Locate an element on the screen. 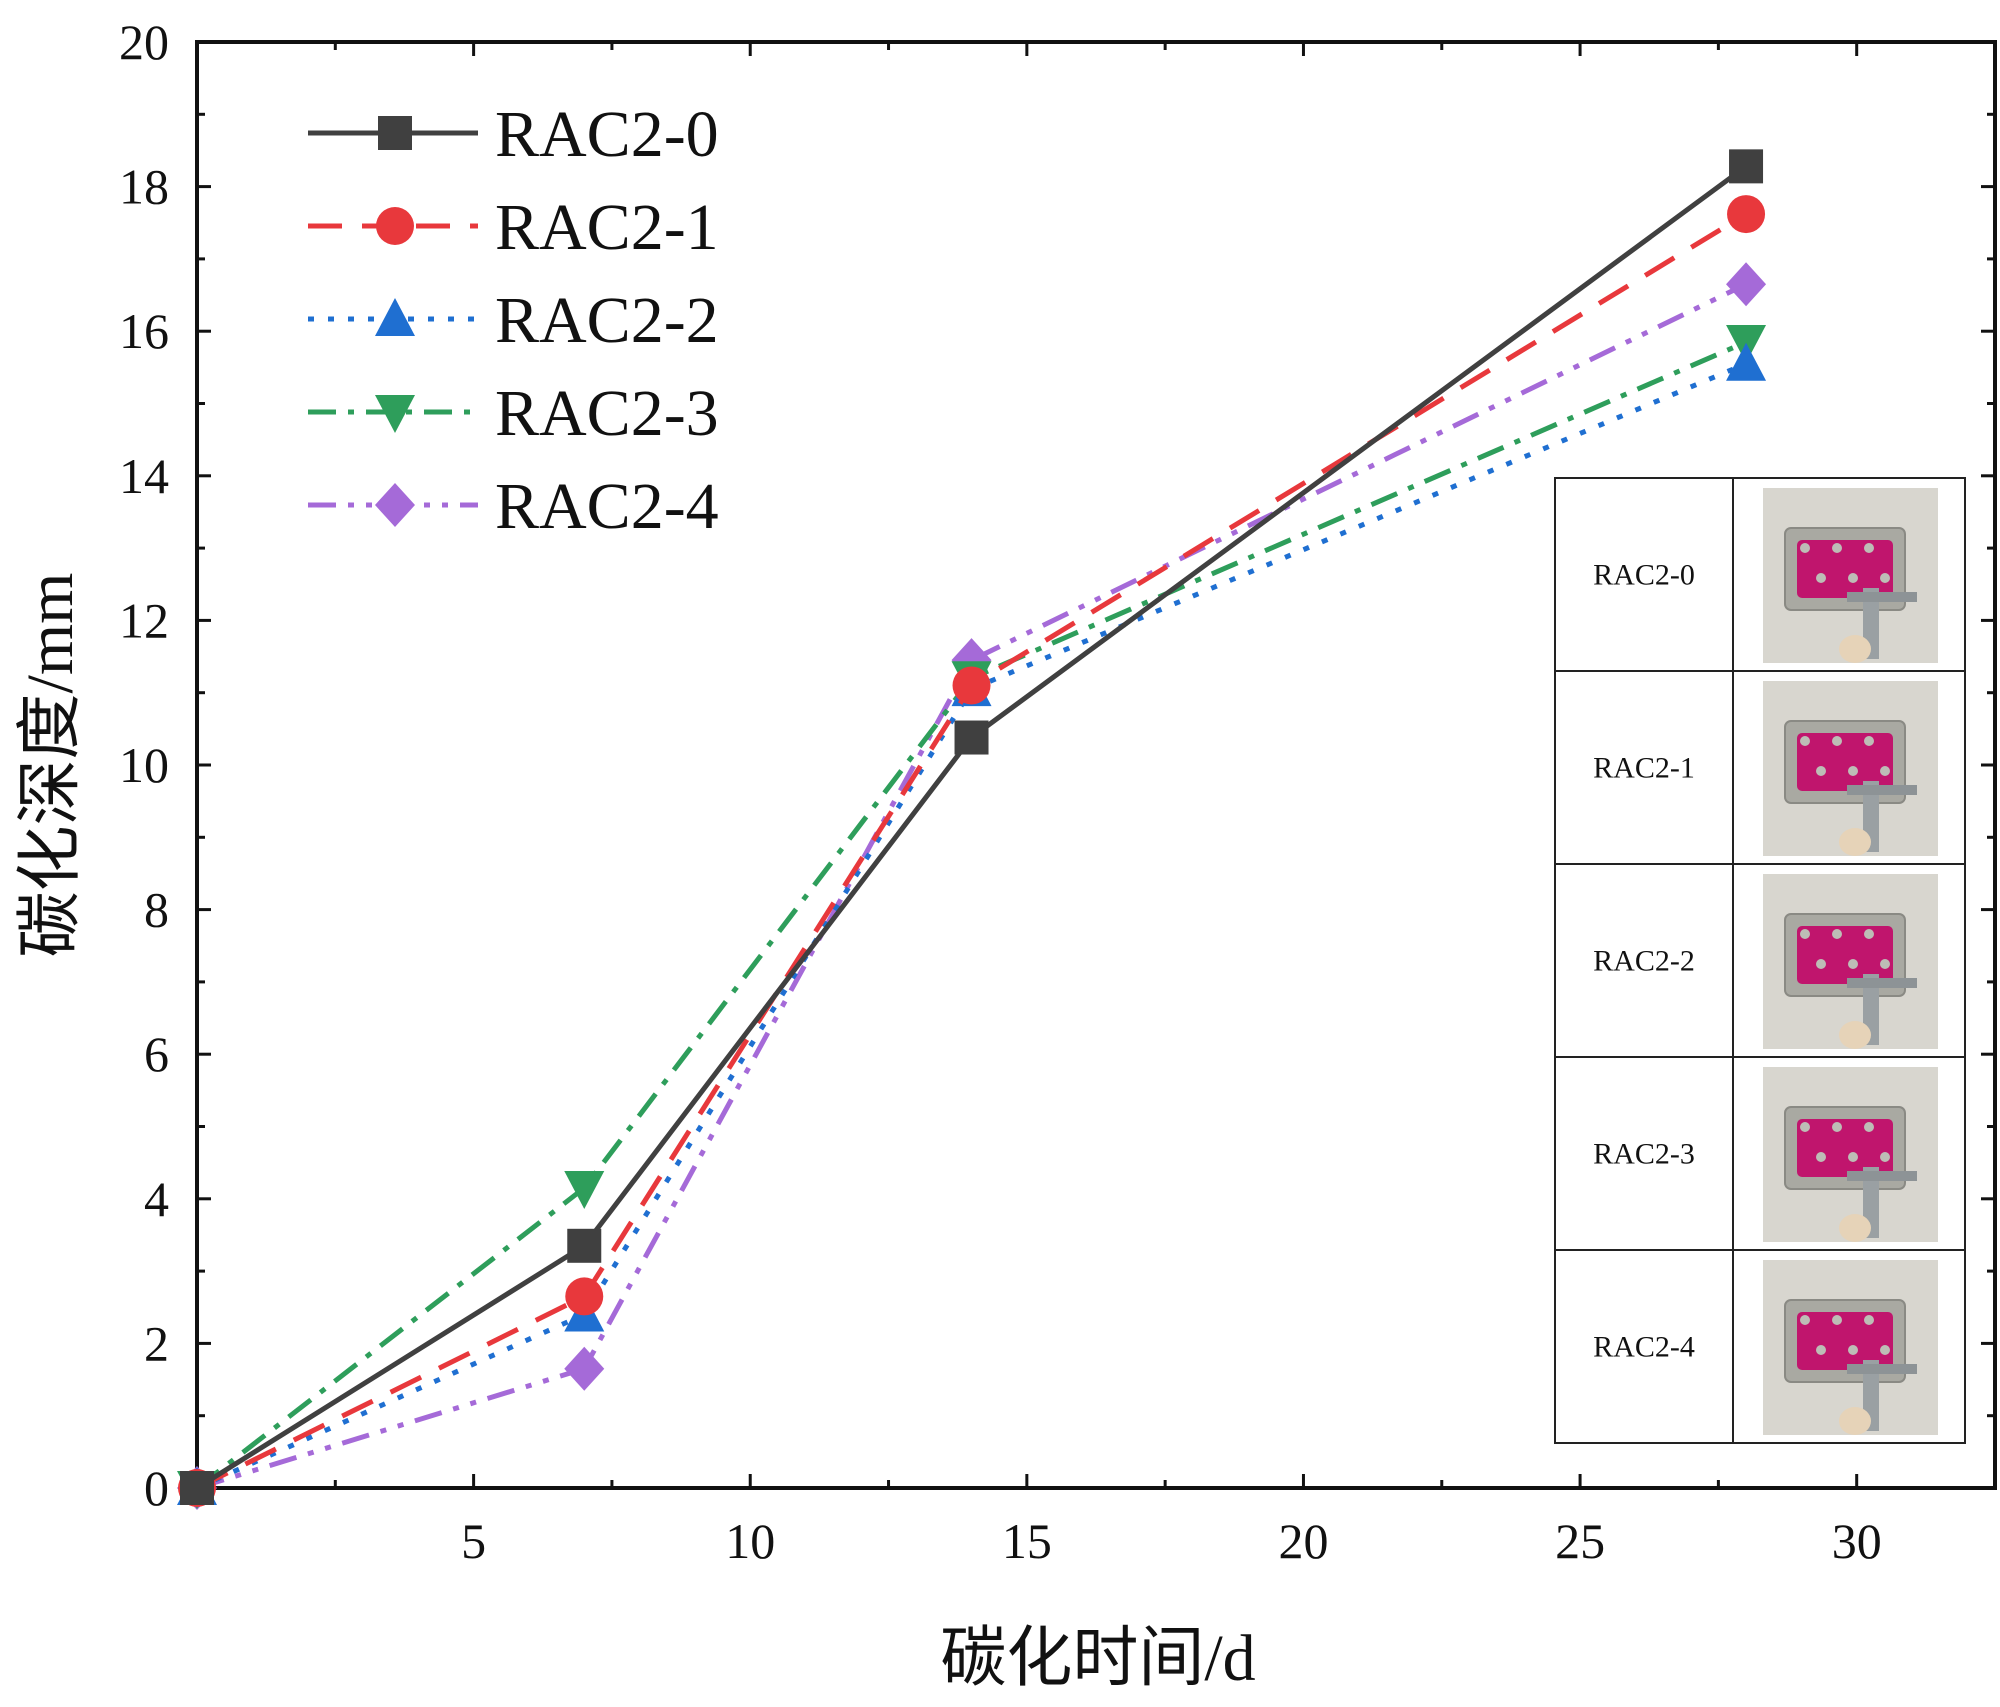 The image size is (2000, 1707). legend-label: RAC2-3 is located at coordinates (607, 413).